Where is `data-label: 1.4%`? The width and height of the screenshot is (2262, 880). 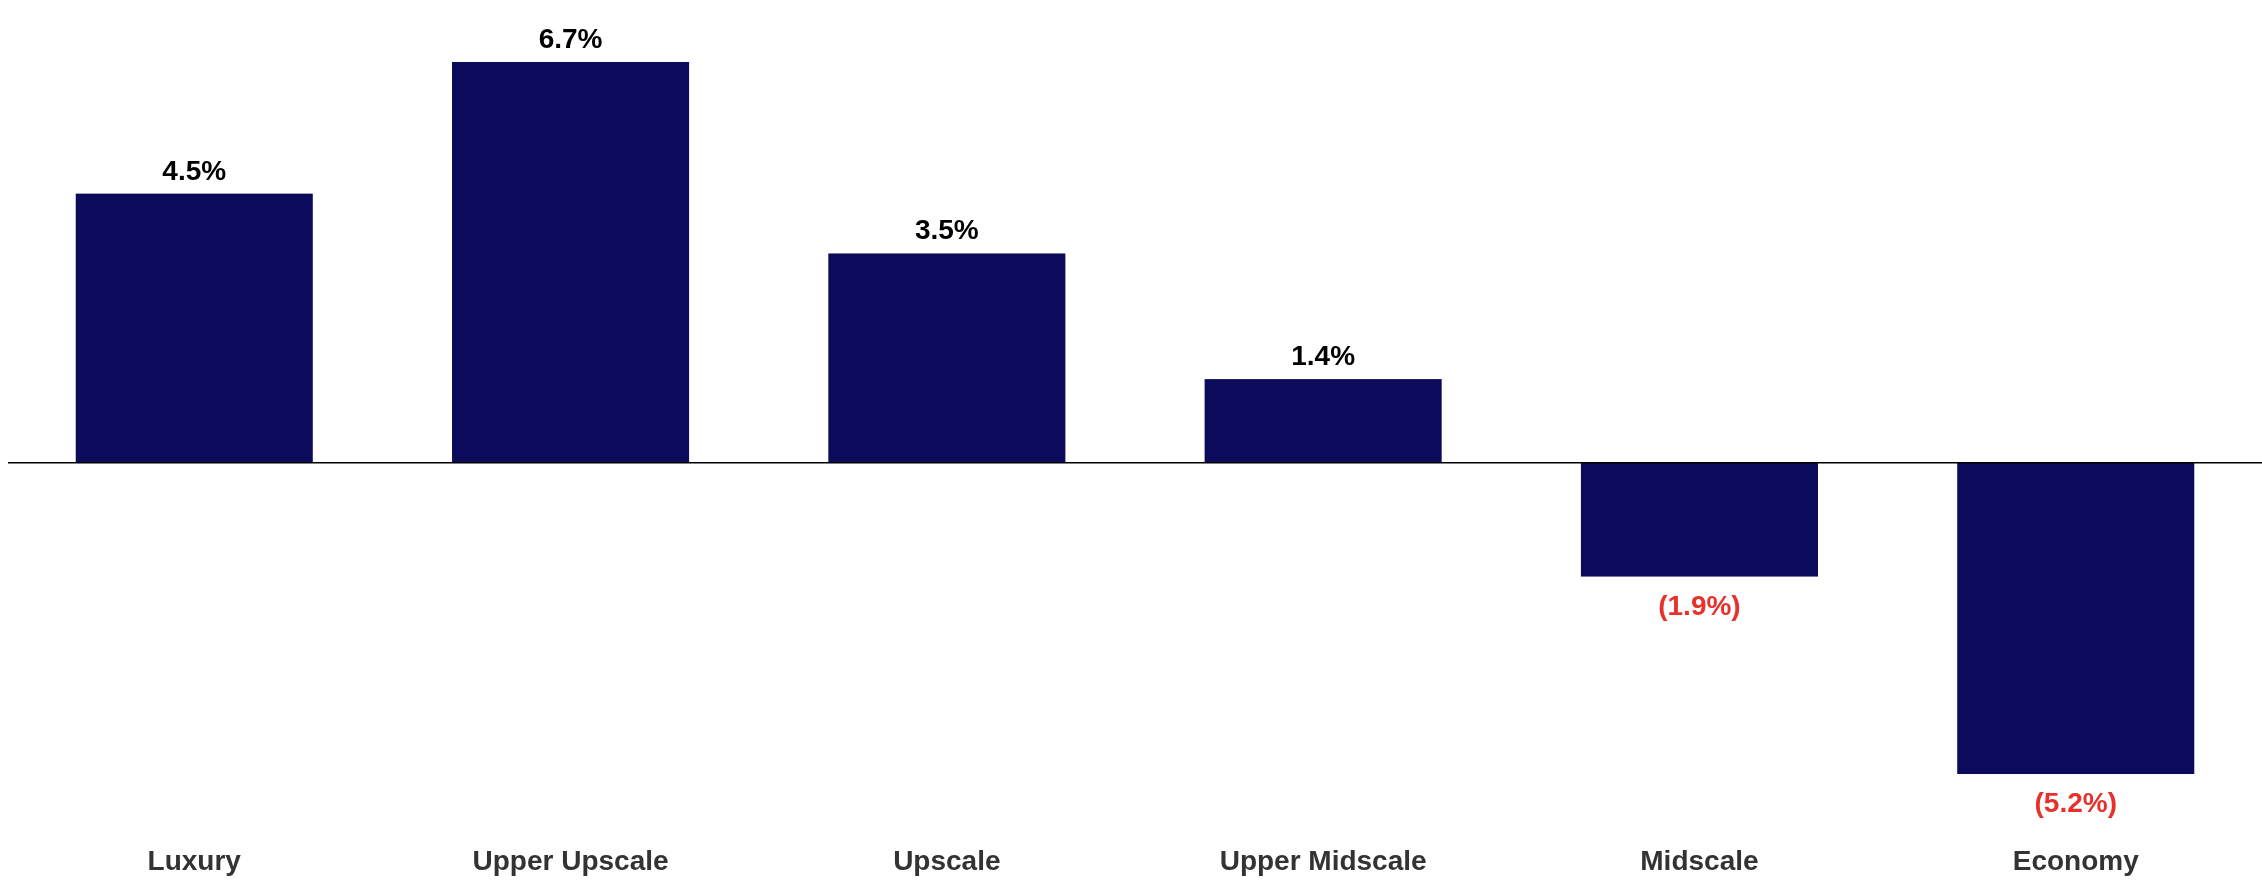 data-label: 1.4% is located at coordinates (1323, 356).